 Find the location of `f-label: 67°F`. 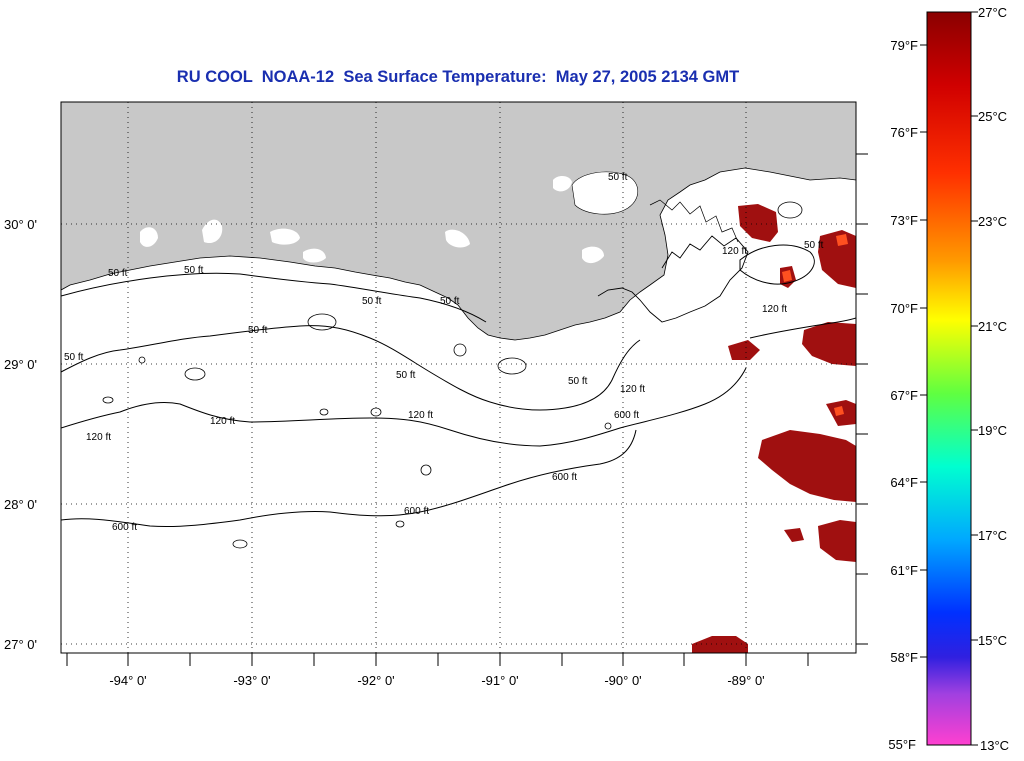

f-label: 67°F is located at coordinates (904, 395).